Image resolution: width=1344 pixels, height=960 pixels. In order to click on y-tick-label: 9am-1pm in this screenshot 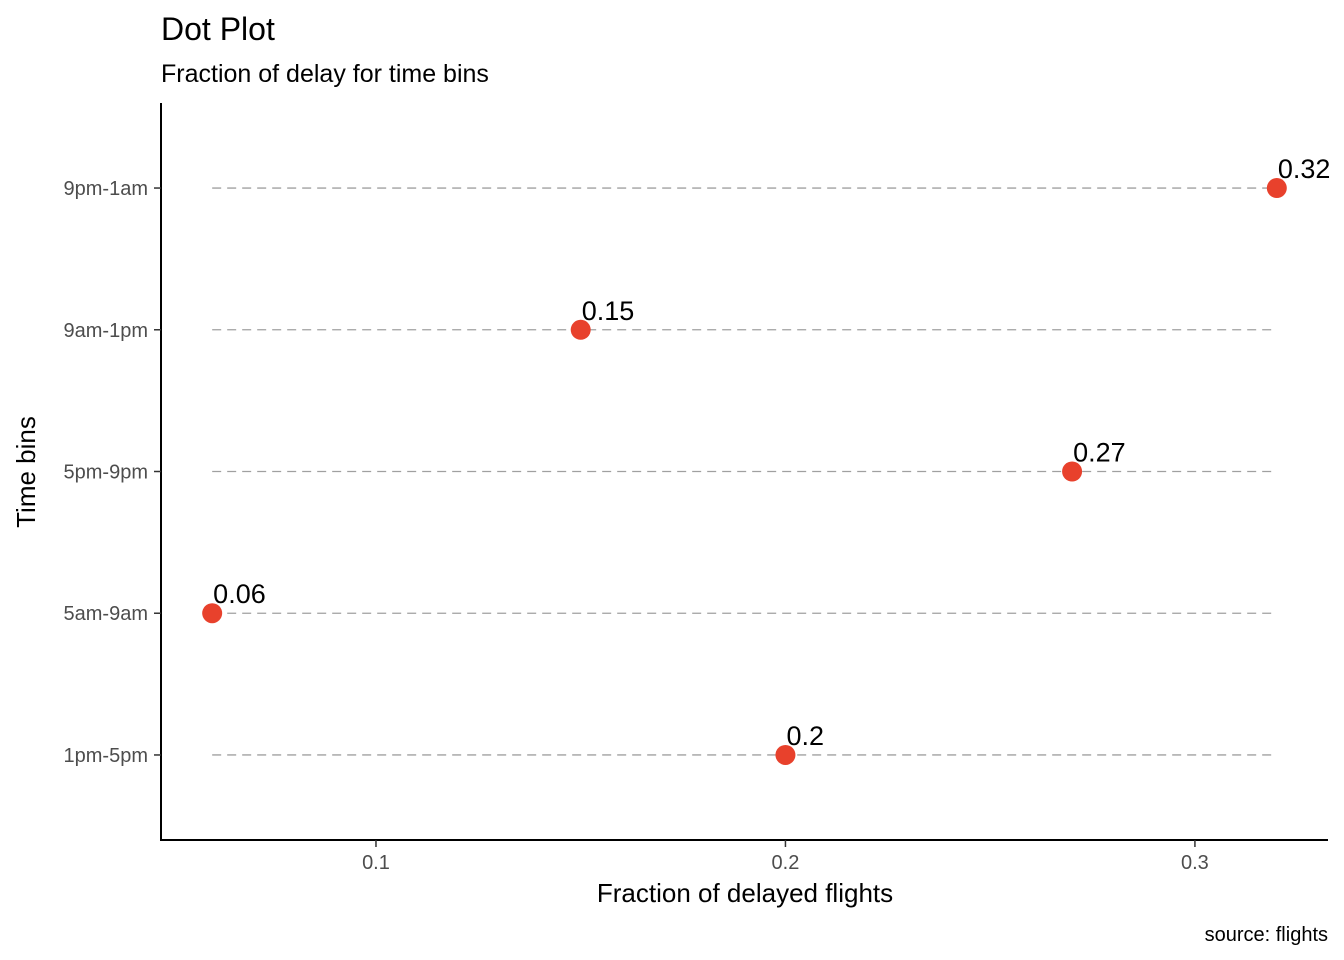, I will do `click(106, 331)`.